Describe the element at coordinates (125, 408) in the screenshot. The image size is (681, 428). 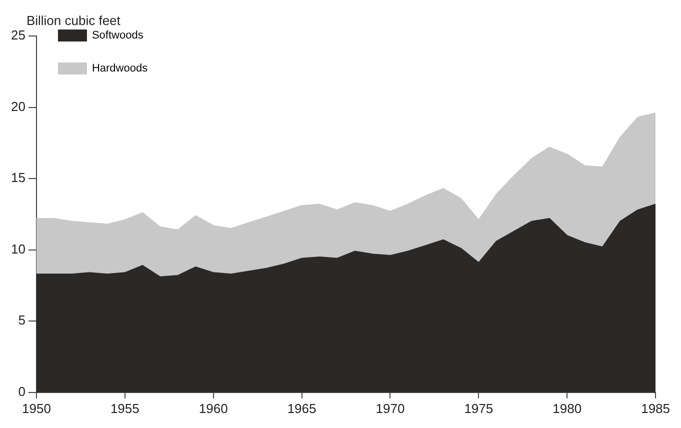
I see `x-tick-label: 1955` at that location.